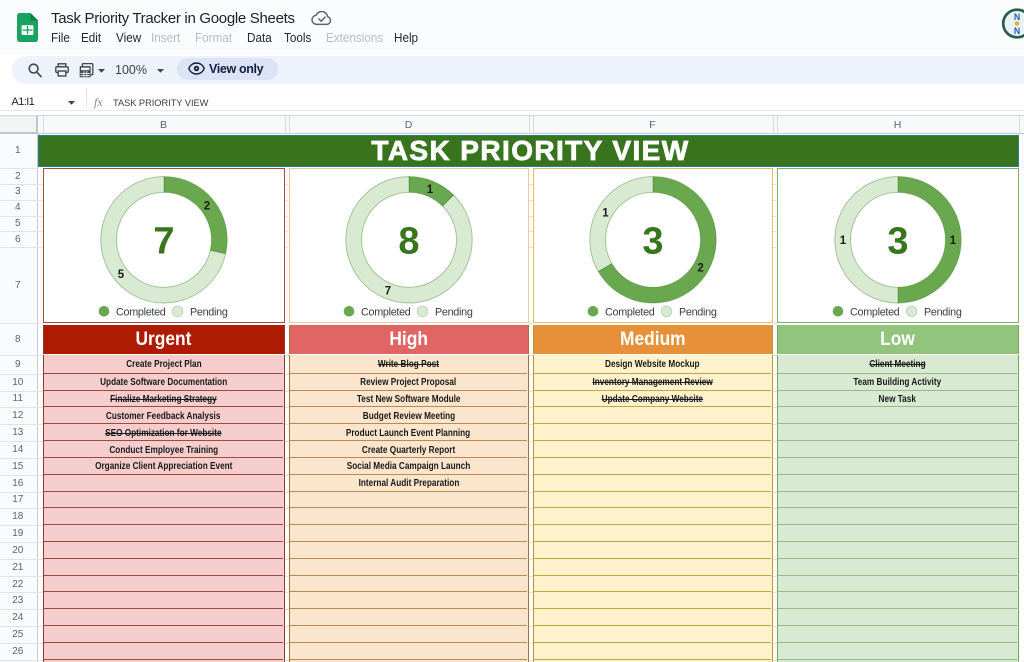  I want to click on svg-text: 5, so click(120, 275).